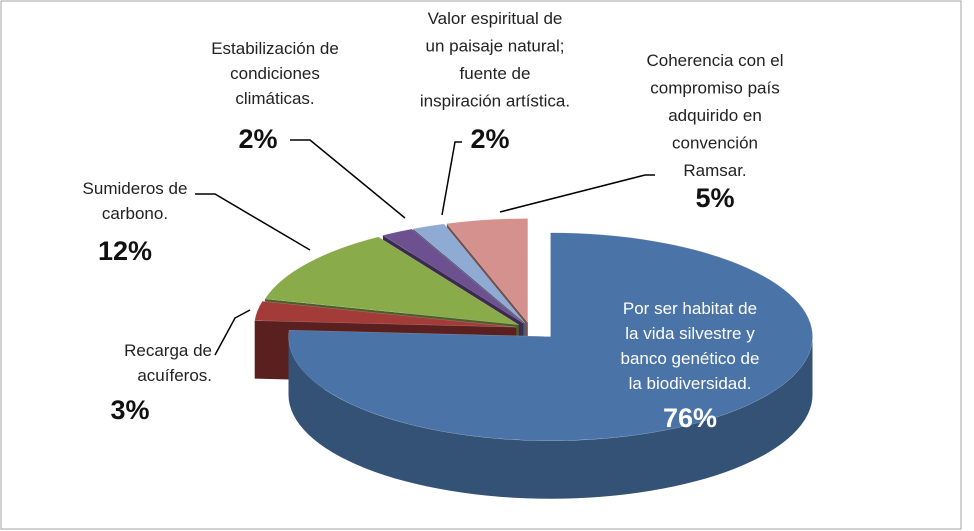 Image resolution: width=974 pixels, height=531 pixels. What do you see at coordinates (168, 363) in the screenshot?
I see `slice-label: Recarga de acuíferos.` at bounding box center [168, 363].